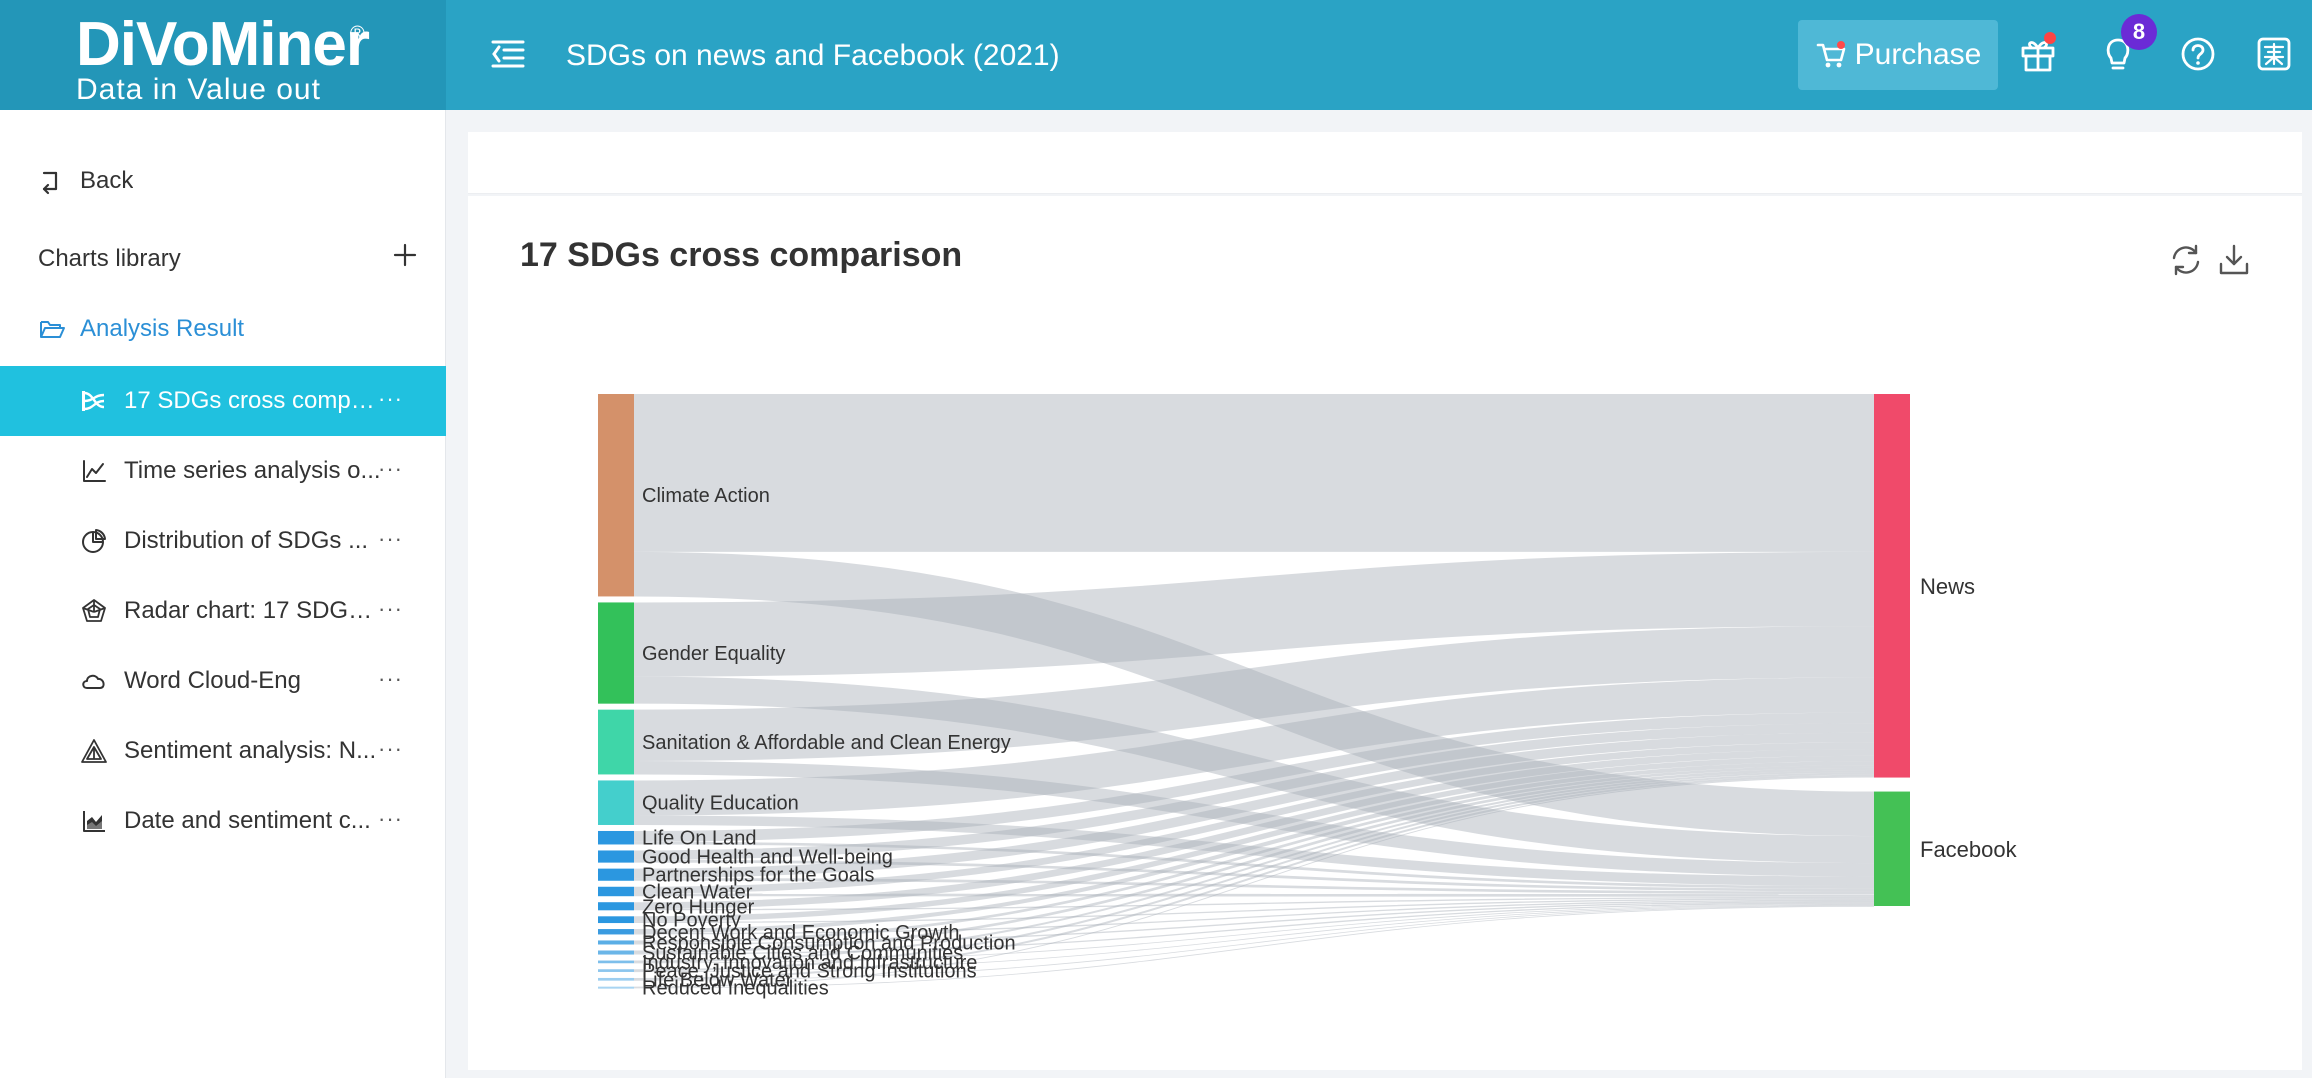 The height and width of the screenshot is (1078, 2312). I want to click on chart-item-time-series: Time series analysis o... ···, so click(223, 471).